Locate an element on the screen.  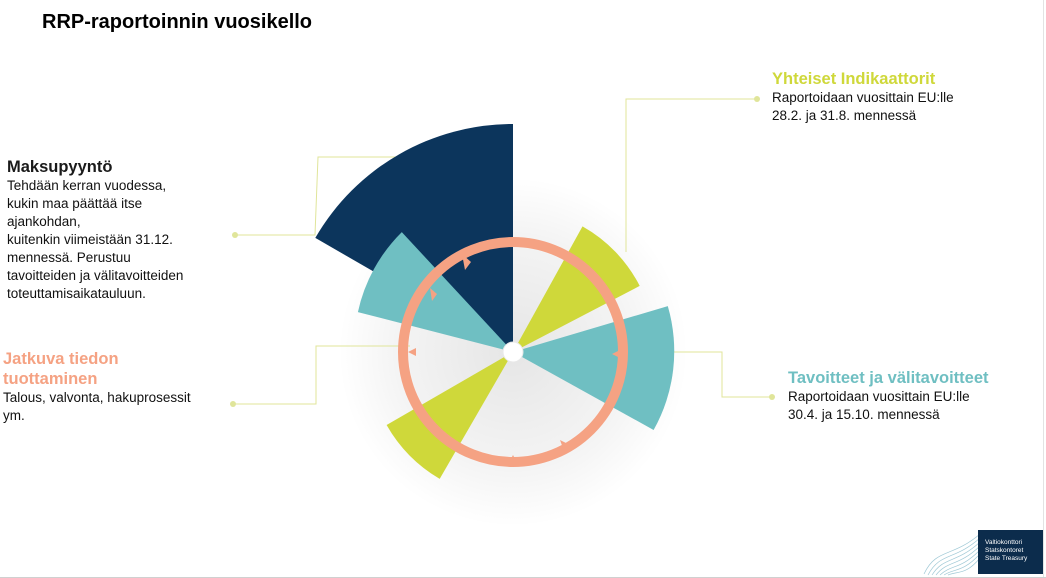
callout-maksupyynto-title: Maksupyyntö is located at coordinates (60, 167).